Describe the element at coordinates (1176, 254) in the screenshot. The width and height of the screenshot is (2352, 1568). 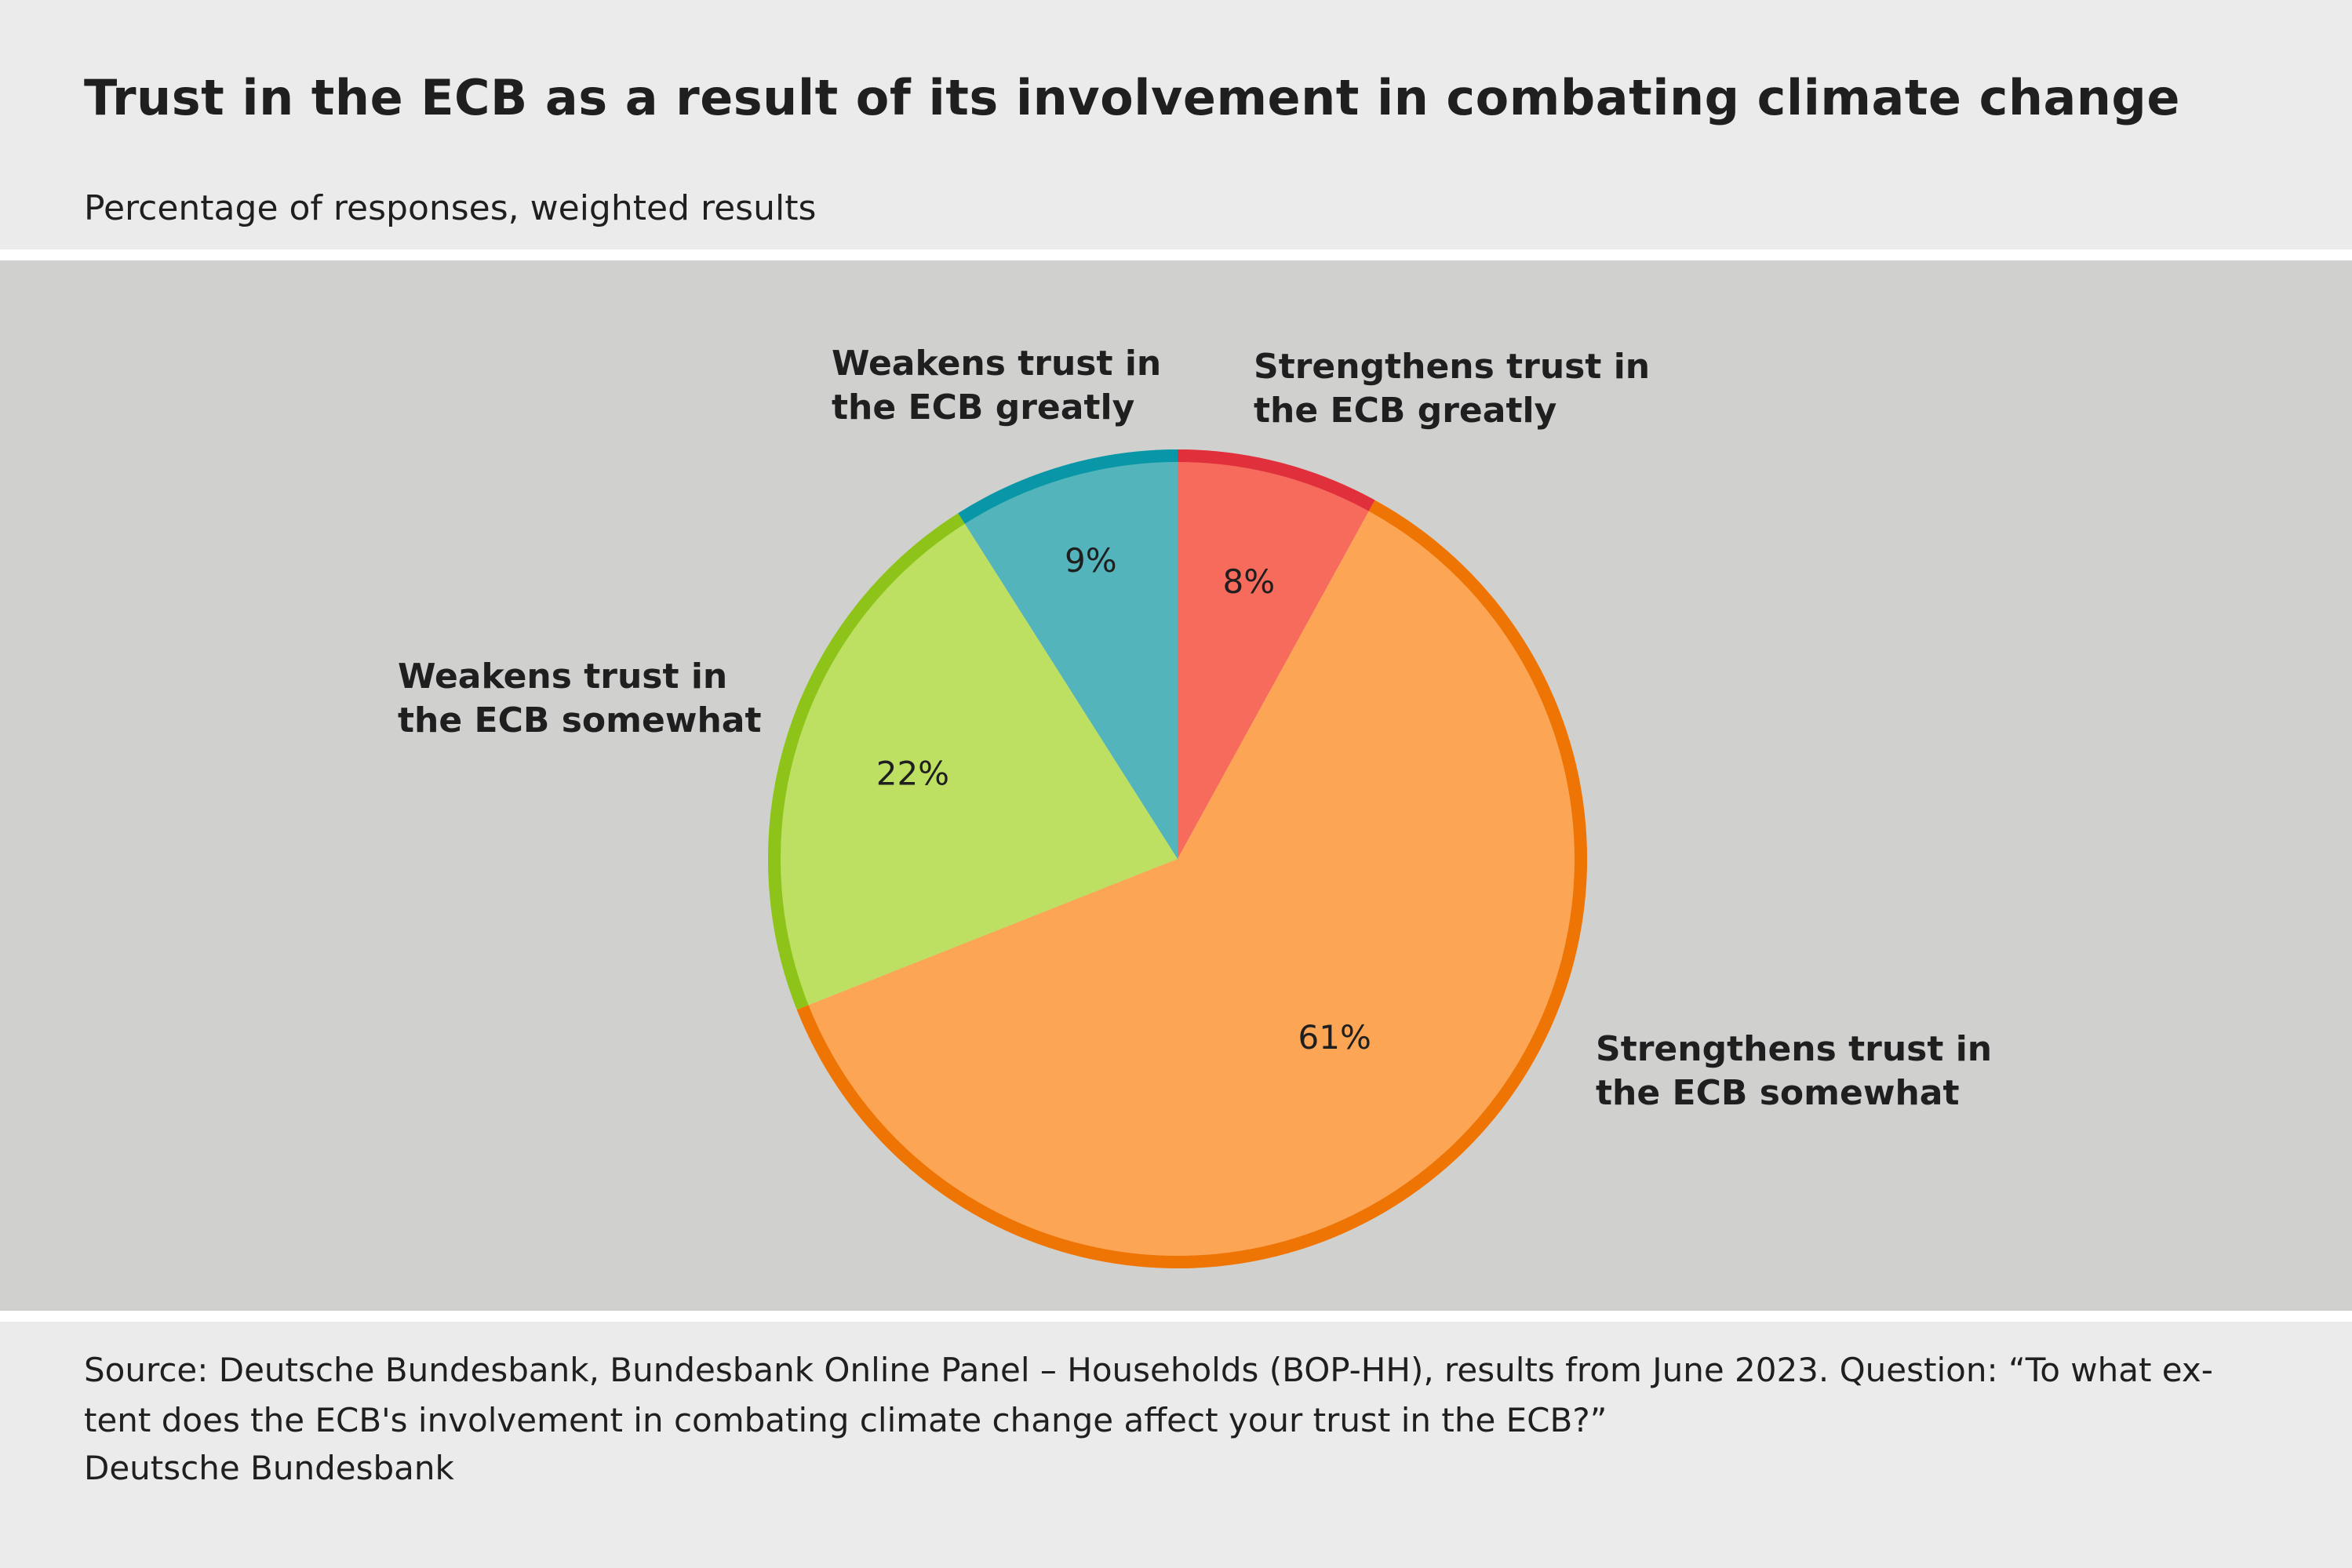
I see `divider-top` at that location.